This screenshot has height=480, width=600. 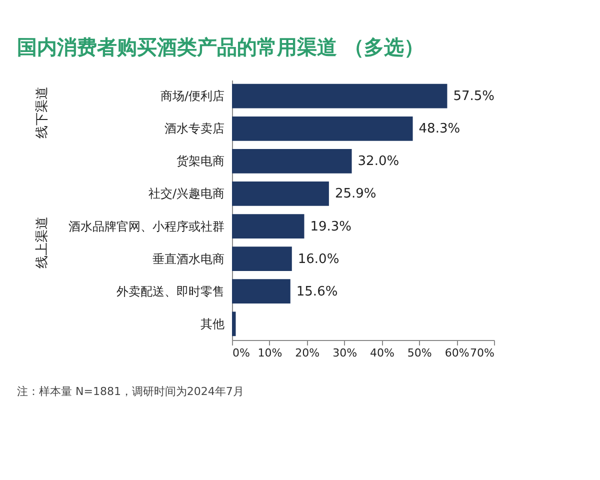 What do you see at coordinates (382, 353) in the screenshot?
I see `x-tick-label: 40%` at bounding box center [382, 353].